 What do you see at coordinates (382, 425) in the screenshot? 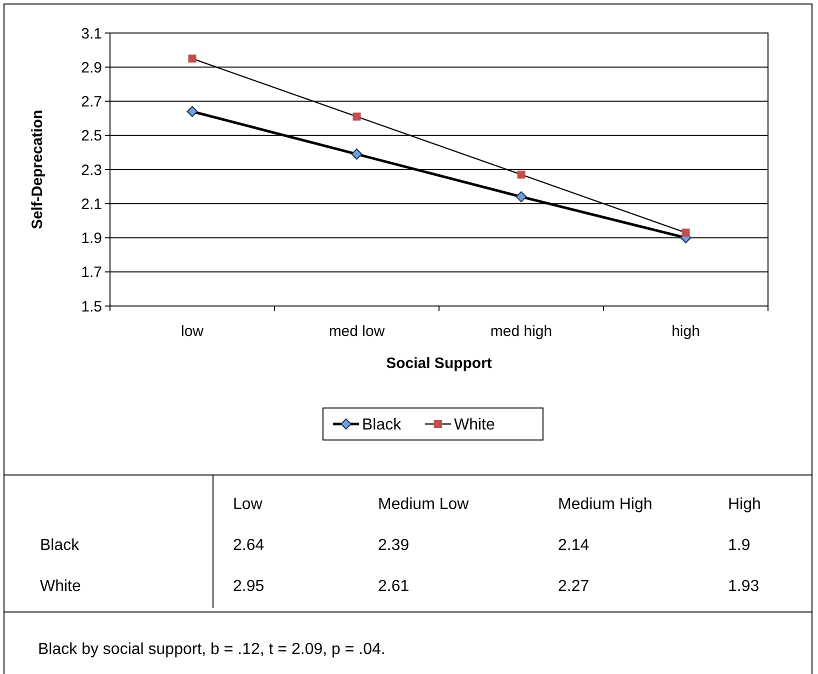
I see `legend-label: Black` at bounding box center [382, 425].